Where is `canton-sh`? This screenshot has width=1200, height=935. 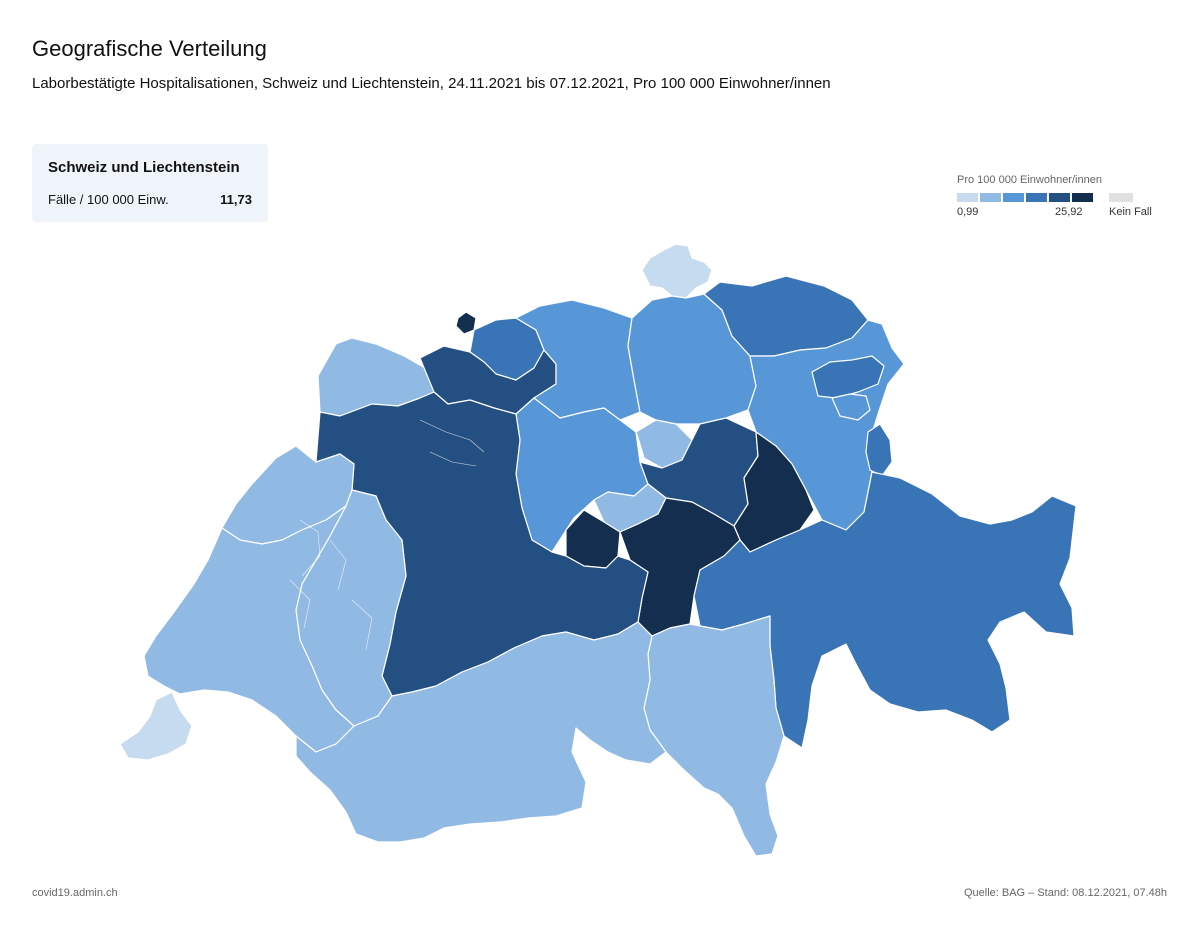
canton-sh is located at coordinates (677, 271).